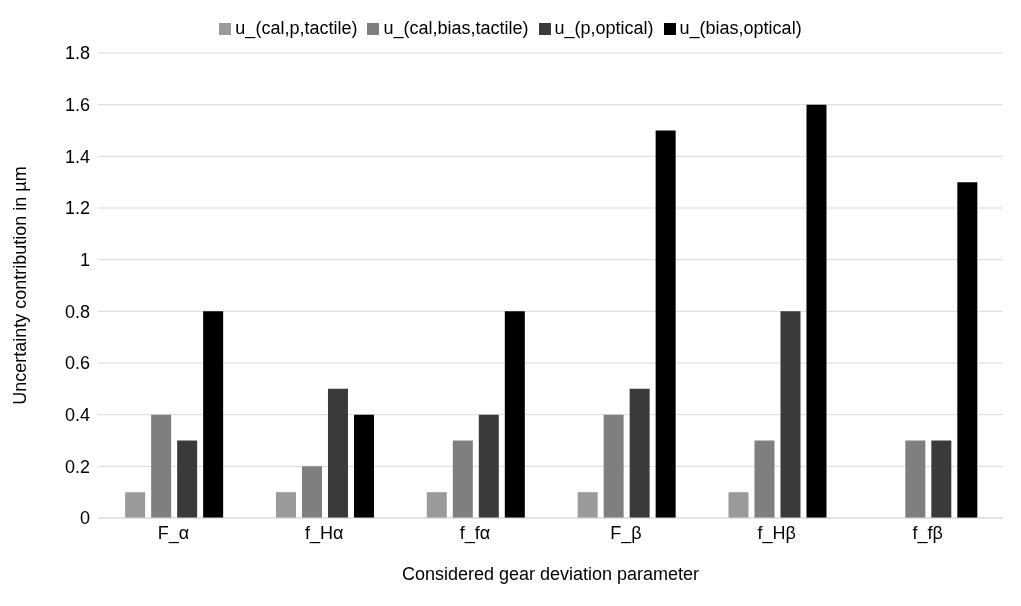 The width and height of the screenshot is (1021, 606). Describe the element at coordinates (927, 533) in the screenshot. I see `x-tick-label: f_fβ` at that location.